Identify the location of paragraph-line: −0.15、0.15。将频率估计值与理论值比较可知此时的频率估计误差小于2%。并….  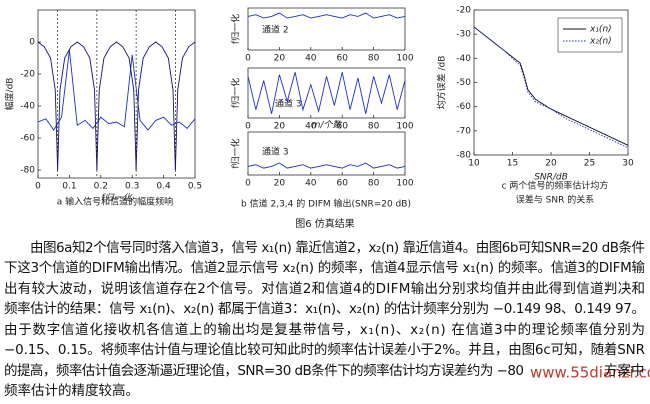
(324, 349).